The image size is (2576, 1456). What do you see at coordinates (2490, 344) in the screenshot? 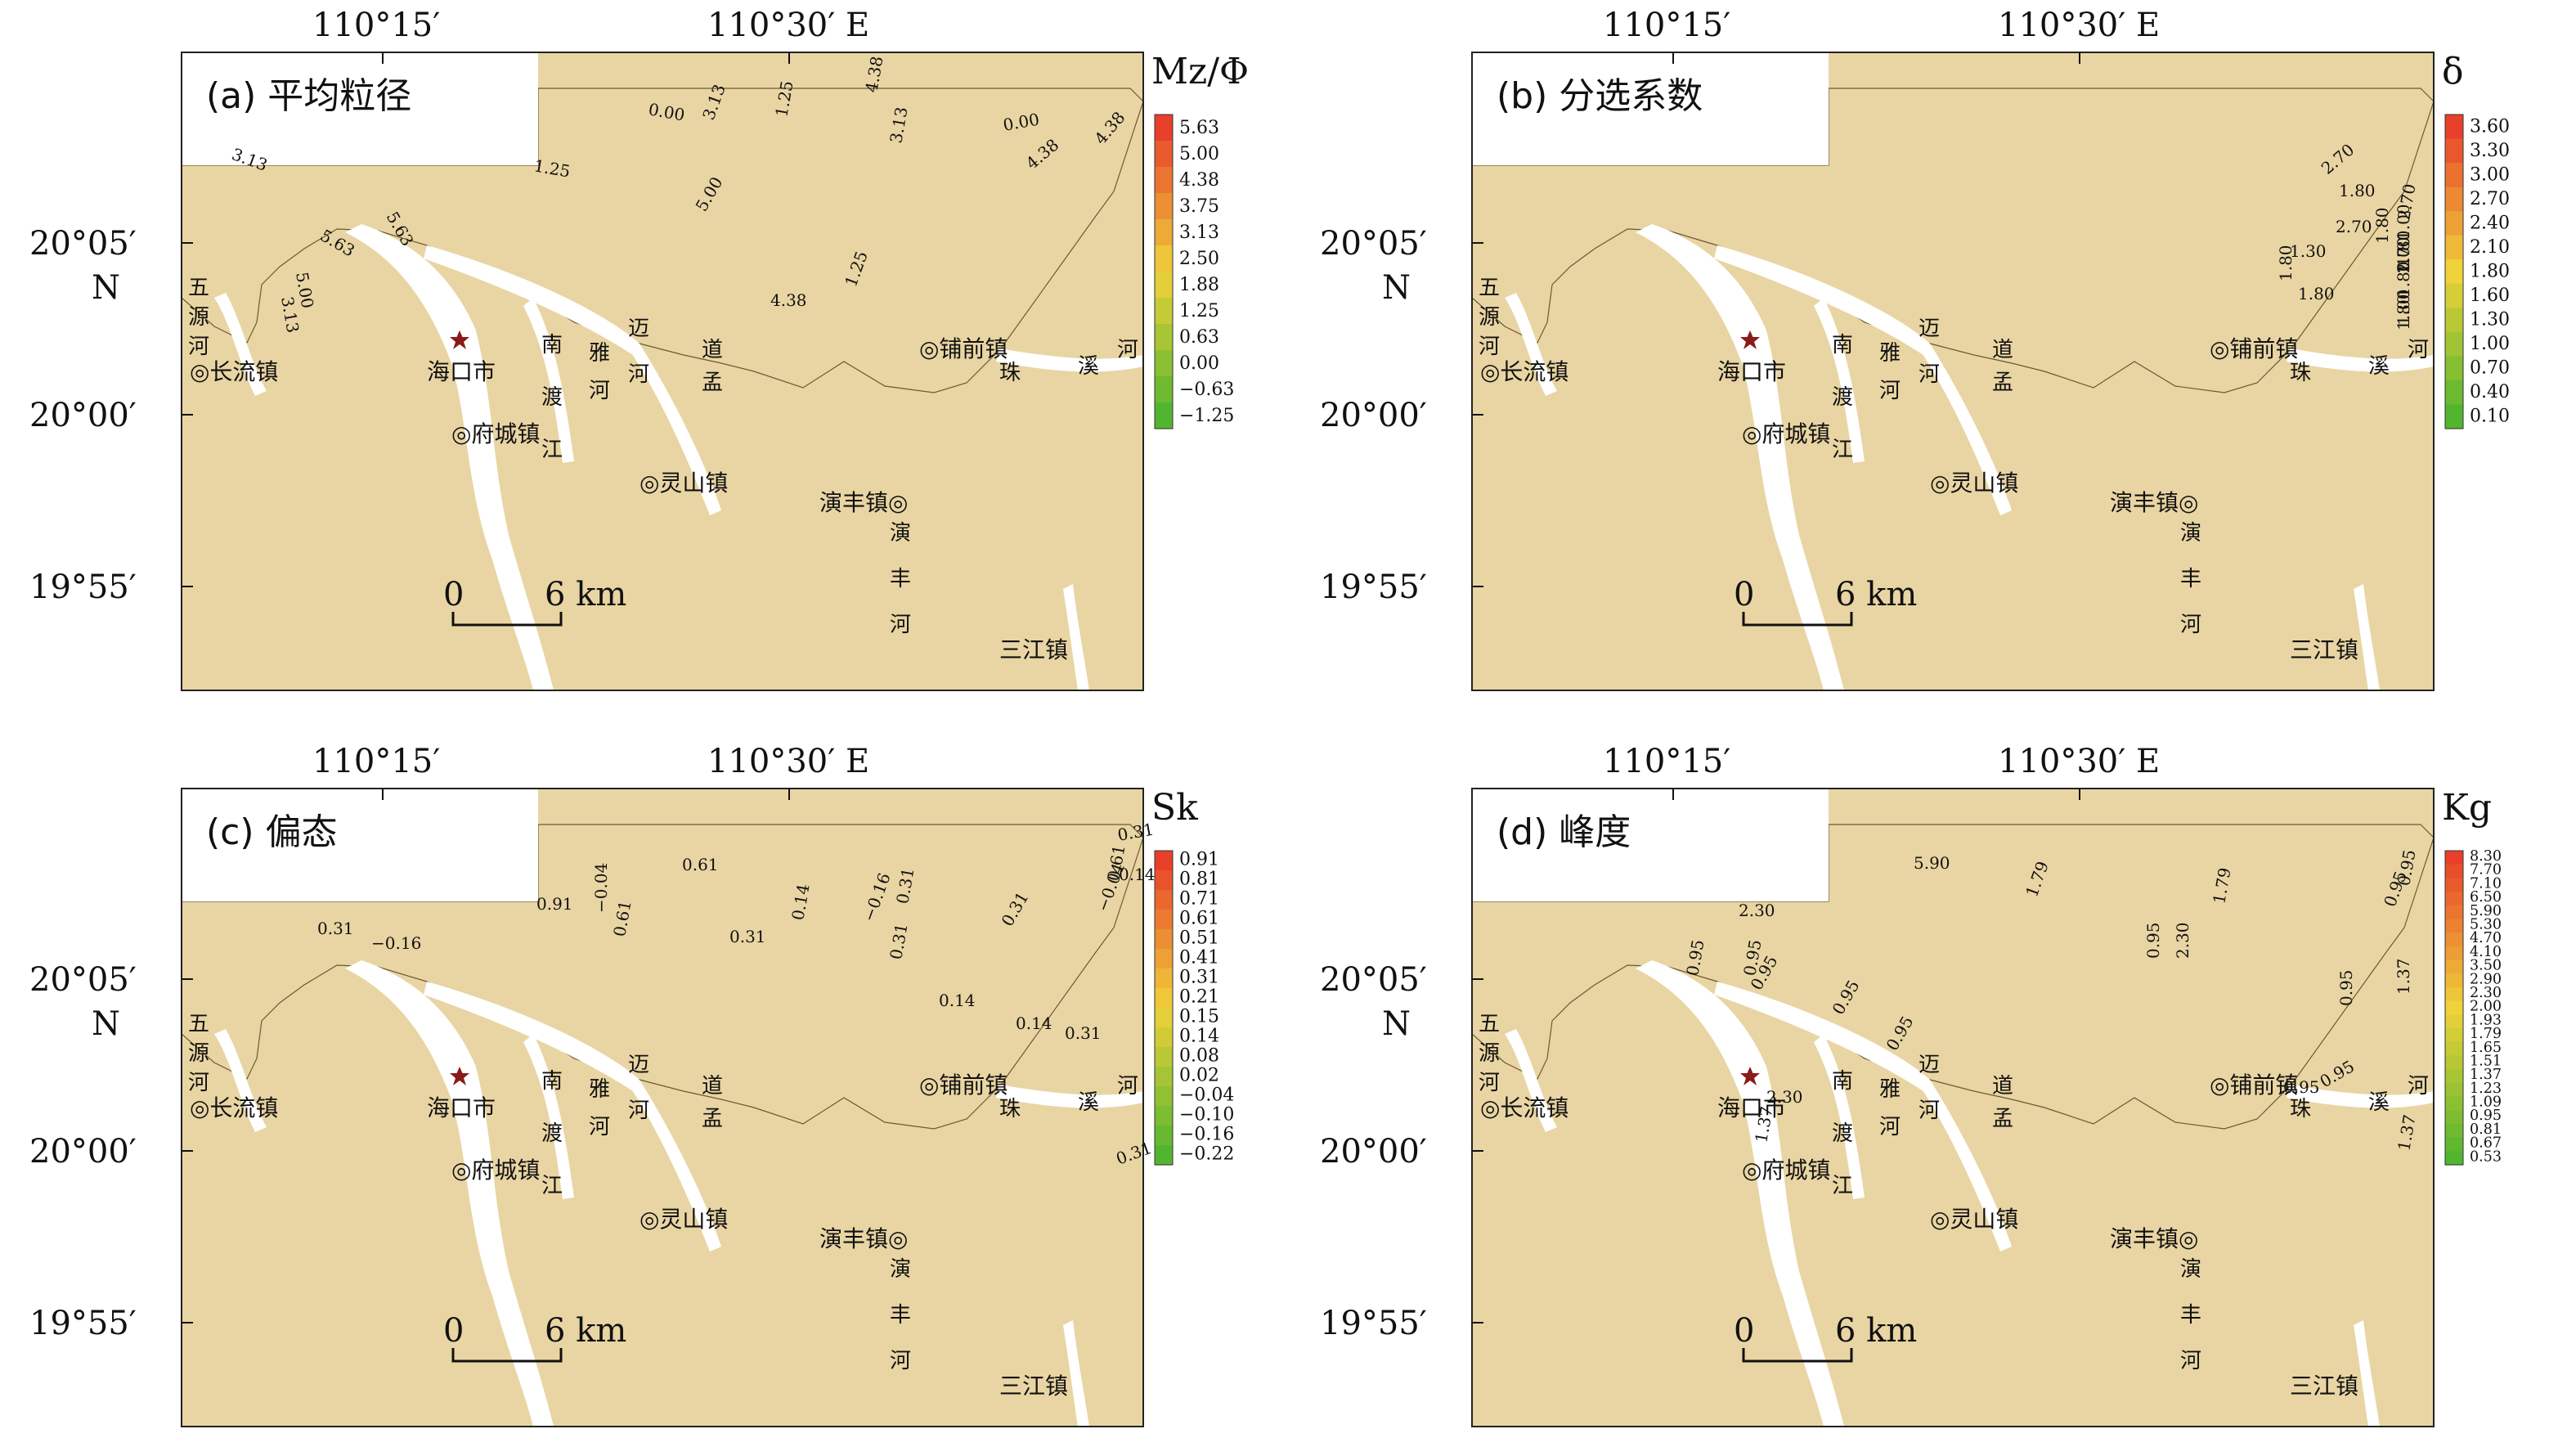
I see `legend-value: 1.00` at bounding box center [2490, 344].